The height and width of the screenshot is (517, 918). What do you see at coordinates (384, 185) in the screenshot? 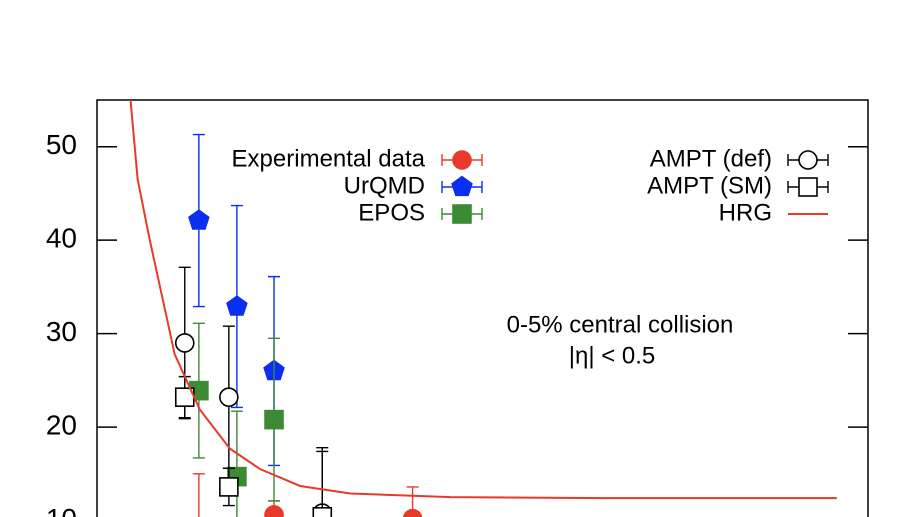
I see `legend-label: UrQMD` at bounding box center [384, 185].